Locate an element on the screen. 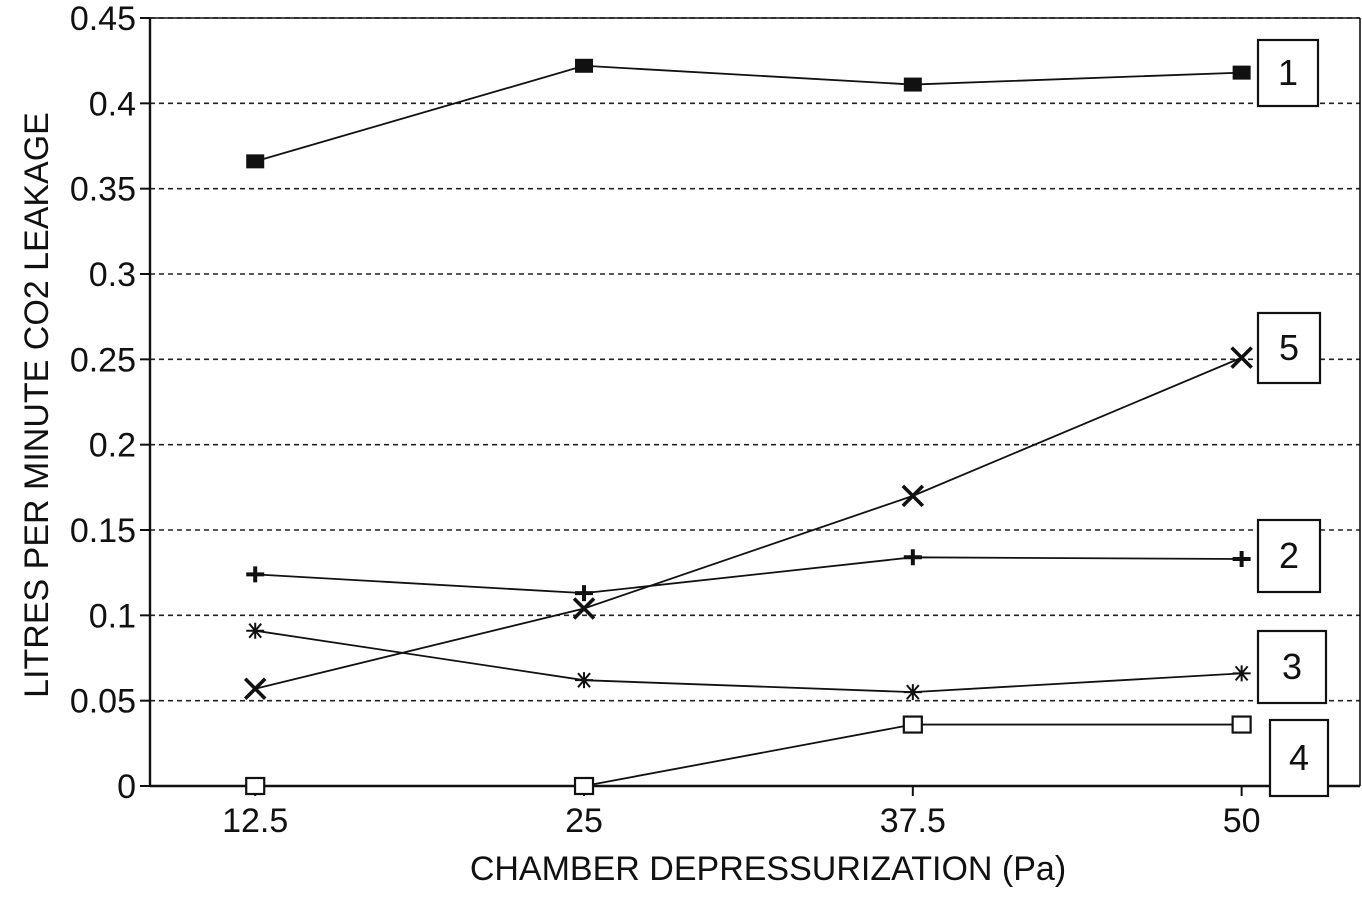  series-tag-5: 5 is located at coordinates (1289, 348).